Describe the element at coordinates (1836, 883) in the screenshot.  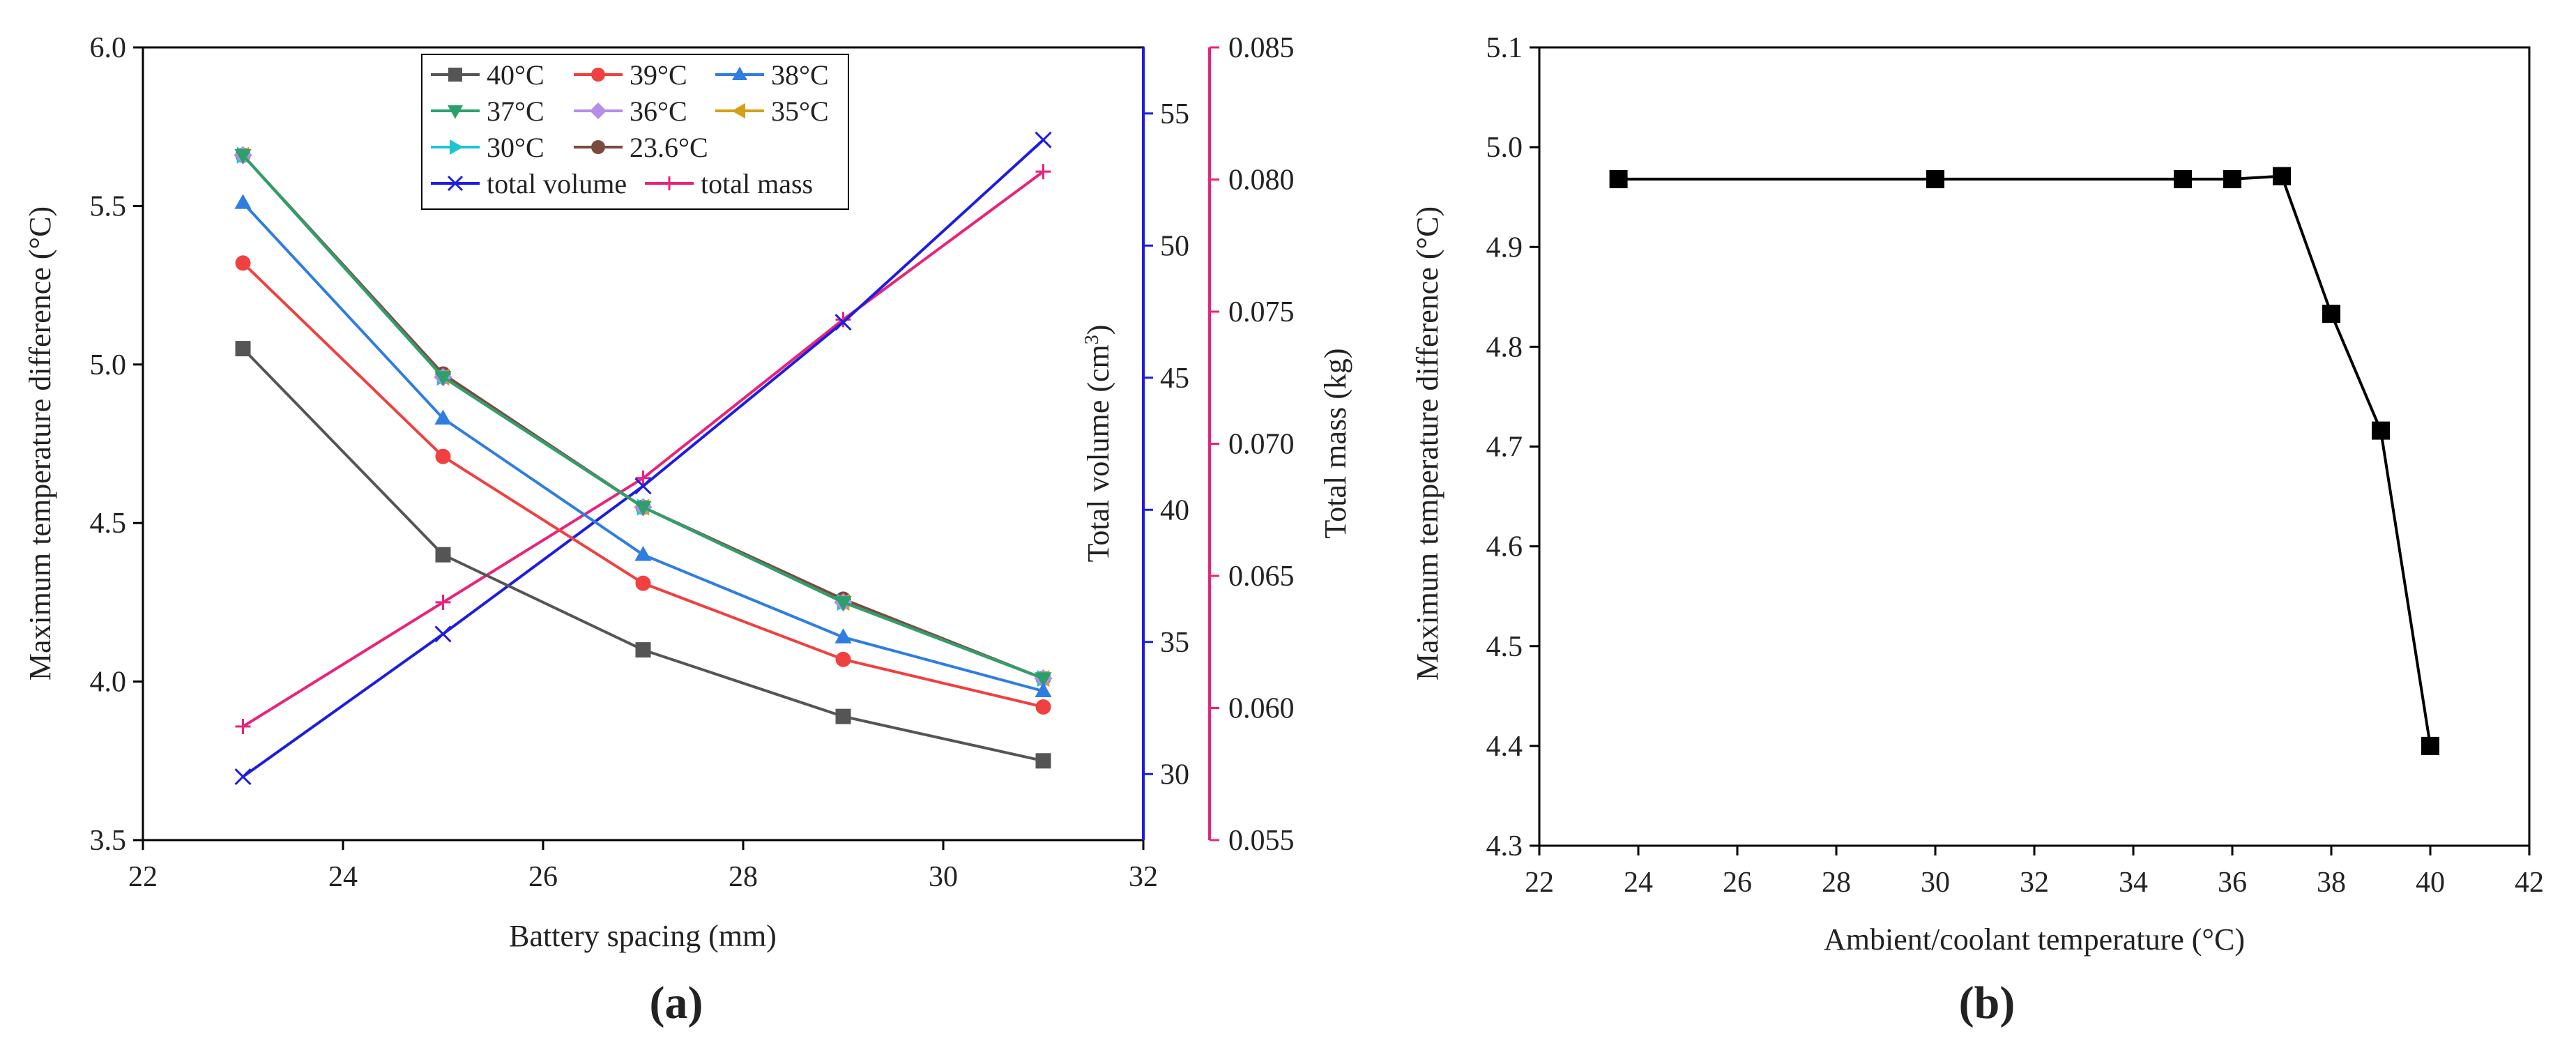
I see `panel-b-x-tick-label: 28` at that location.